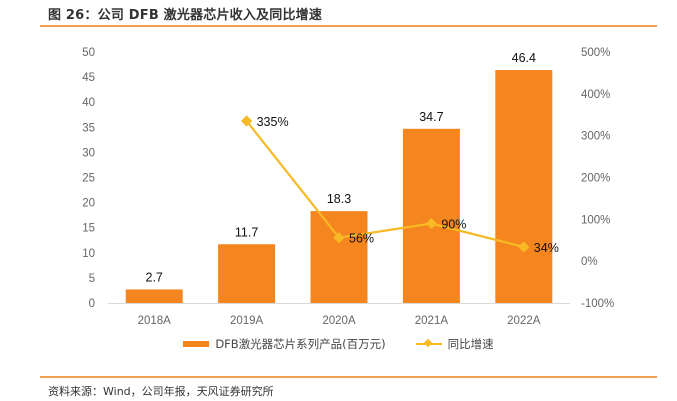 The height and width of the screenshot is (401, 677). I want to click on y-right-tick-label: 300%, so click(595, 137).